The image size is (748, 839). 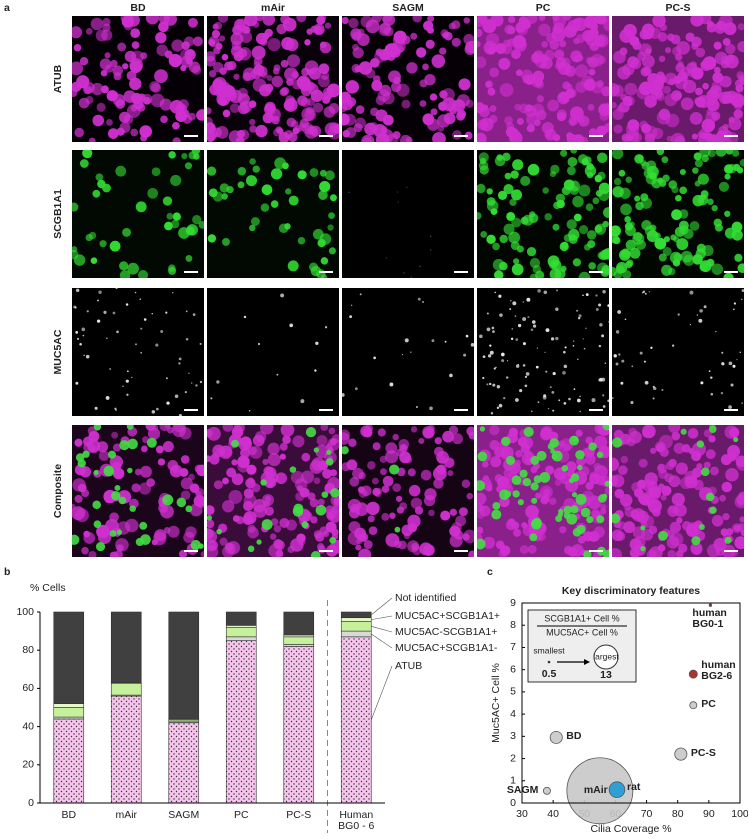 I want to click on column-label: BD, so click(x=138, y=8).